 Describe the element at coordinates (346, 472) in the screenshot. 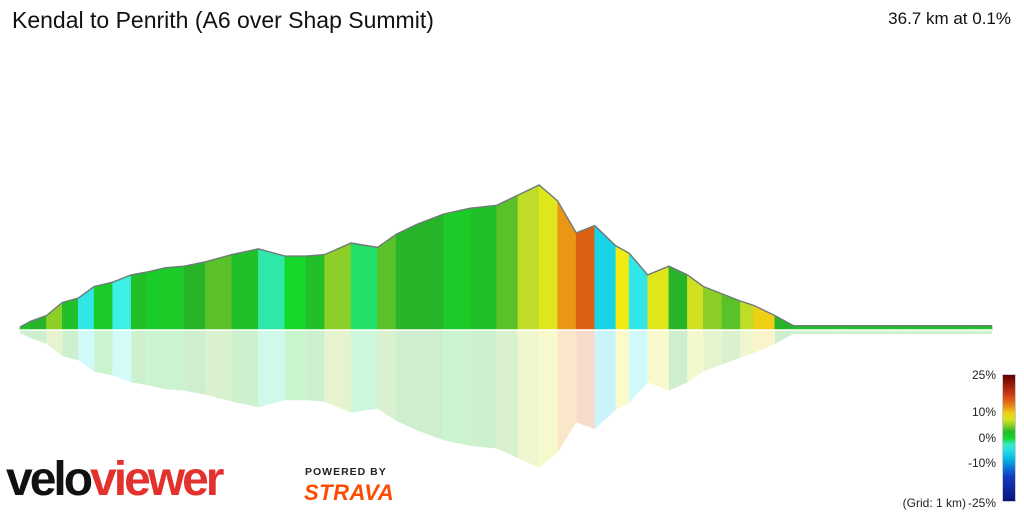

I see `powered-by-label: POWERED BY` at that location.